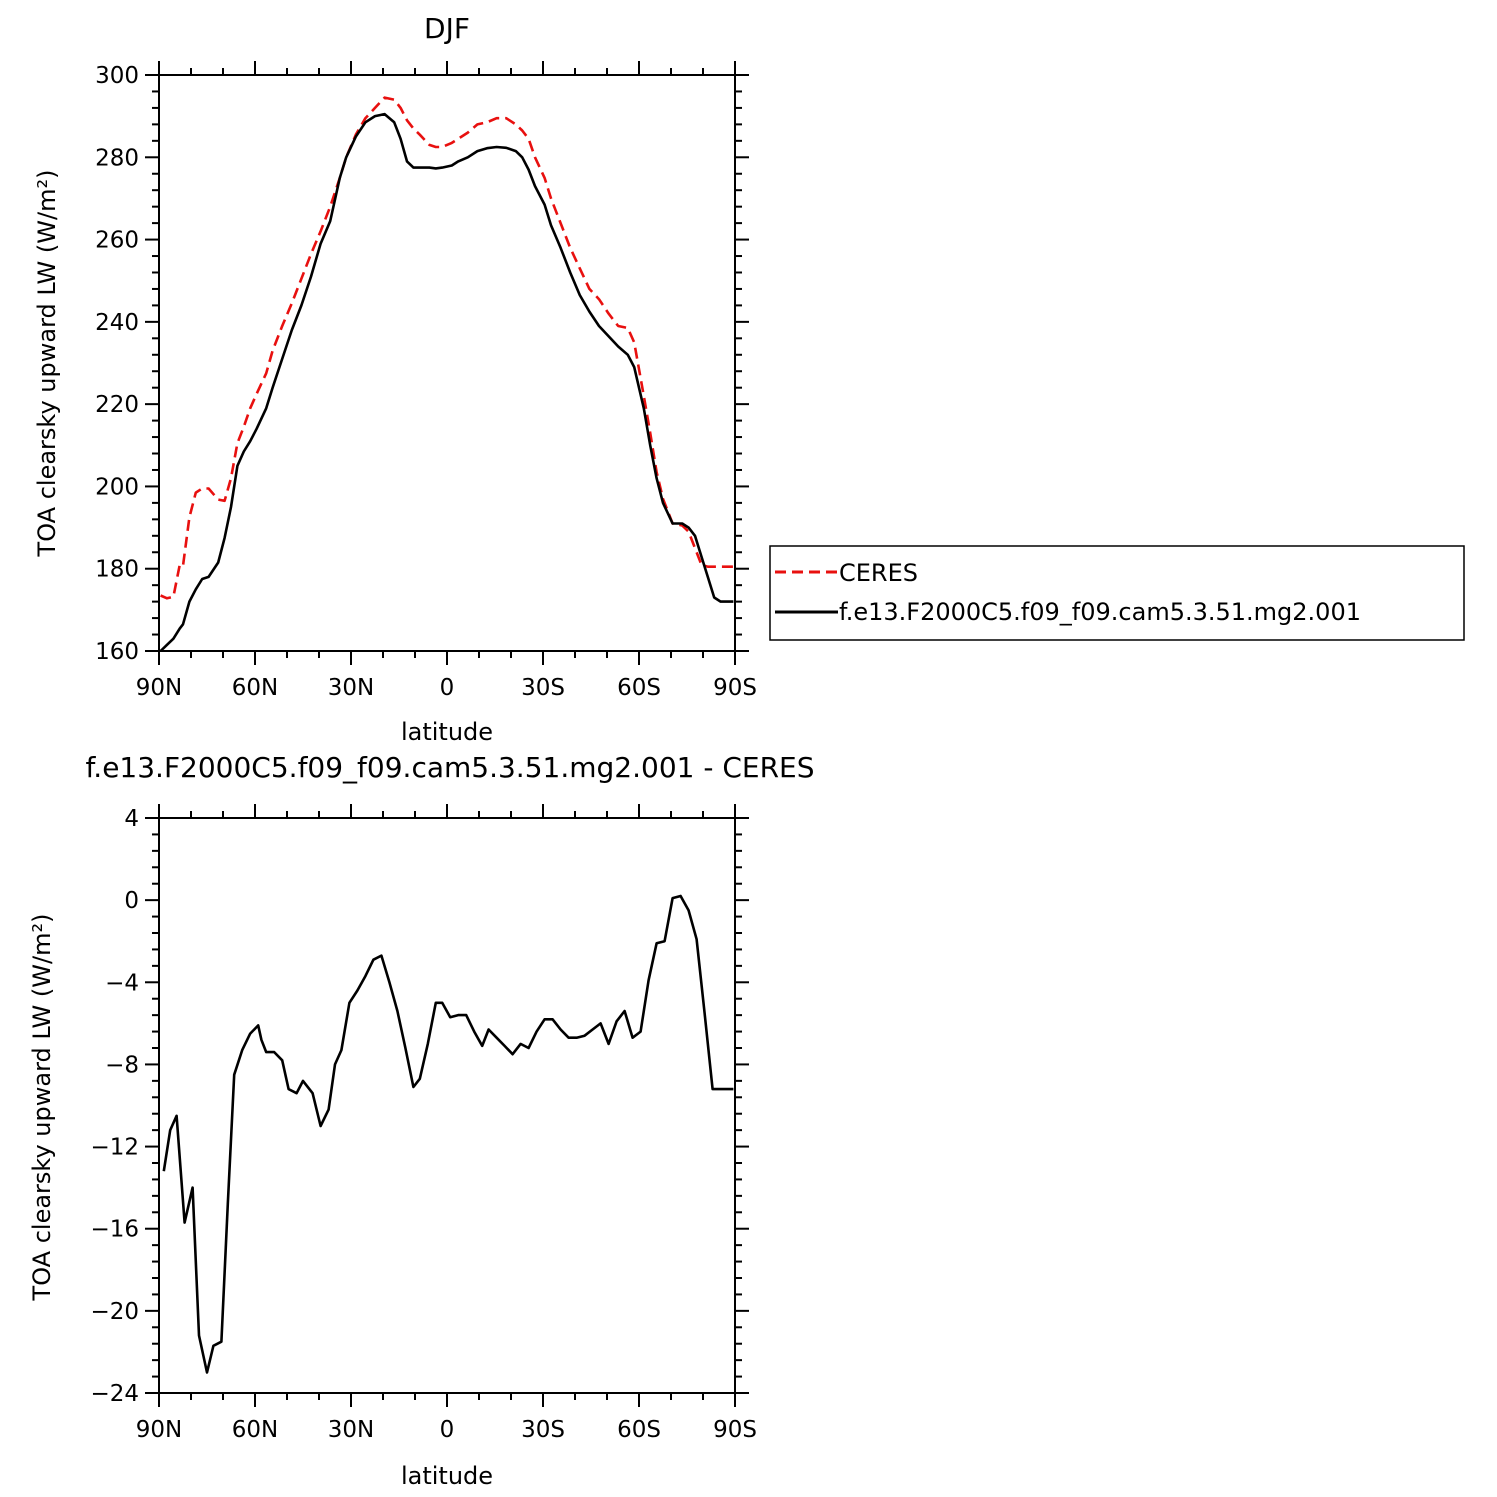  Describe the element at coordinates (447, 1476) in the screenshot. I see `bottom-x-axis-label: latitude` at that location.